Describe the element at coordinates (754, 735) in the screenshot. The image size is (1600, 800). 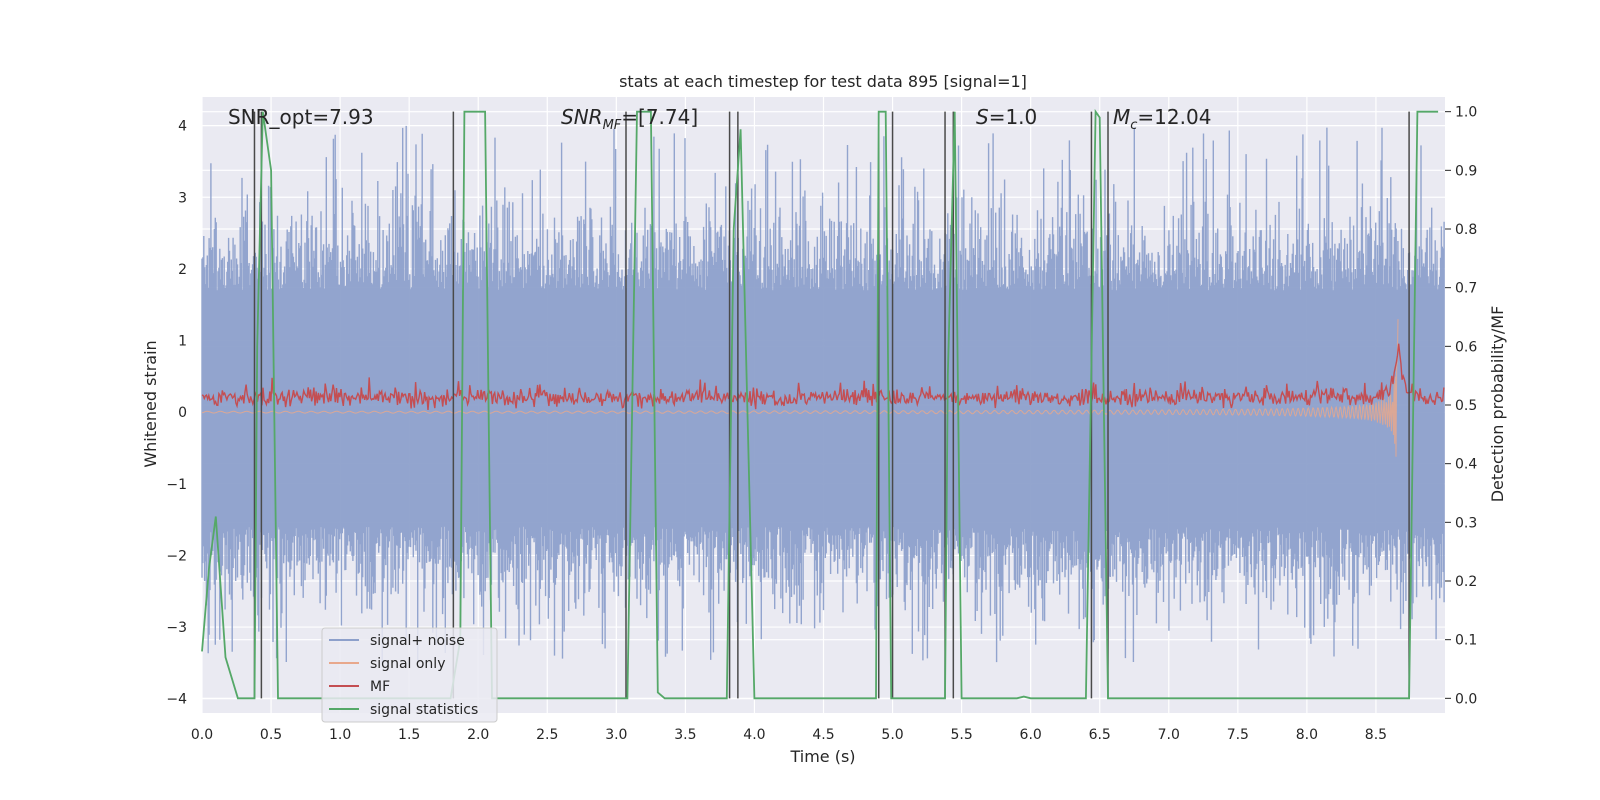
I see `x-tick-label: 4.0` at that location.